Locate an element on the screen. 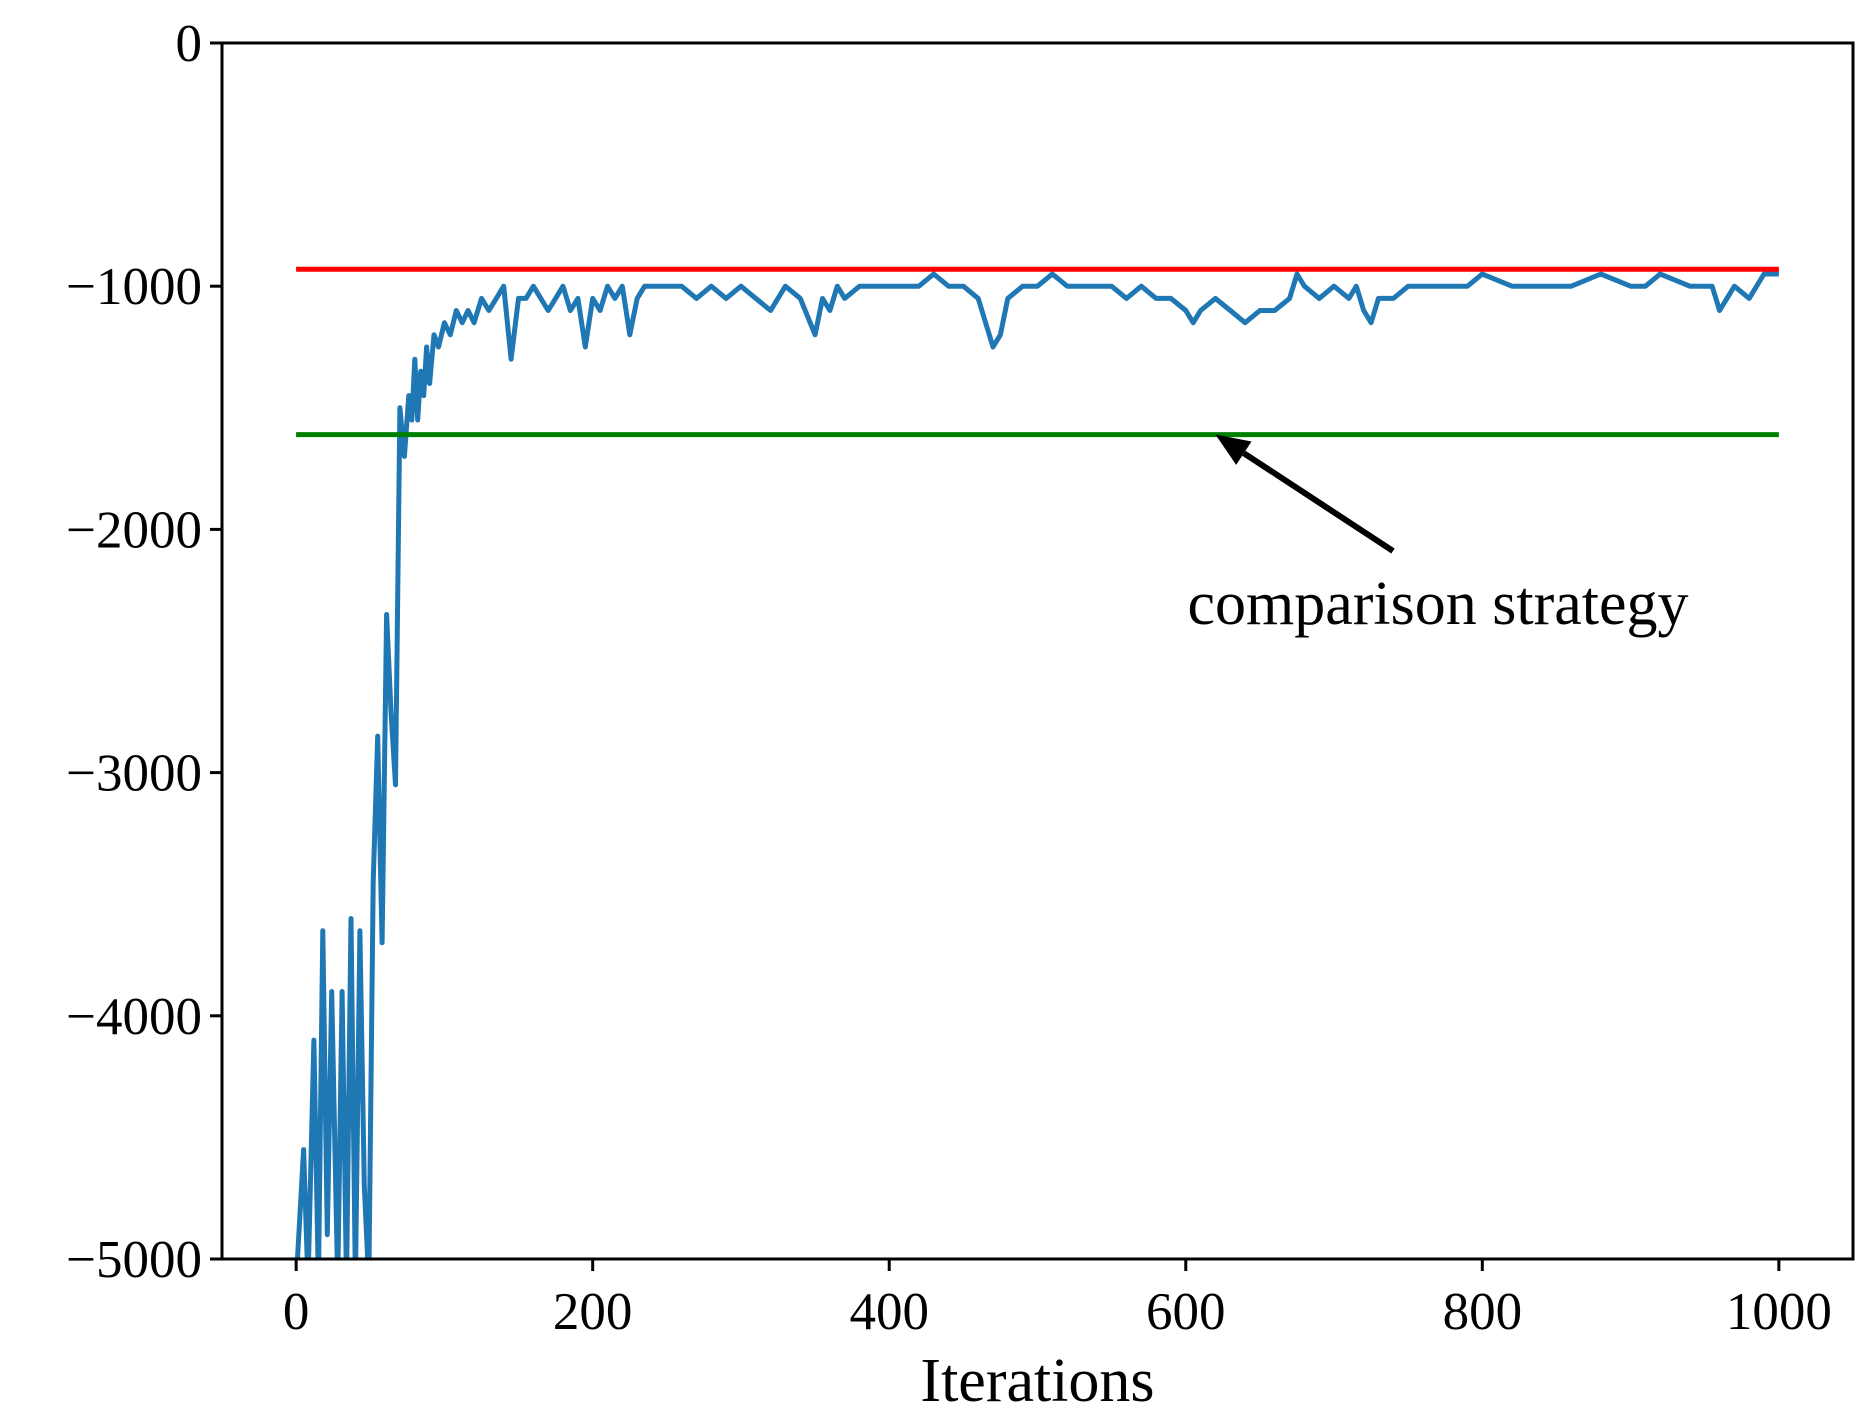 This screenshot has height=1424, width=1873. x-tick-label: 0 is located at coordinates (296, 1312).